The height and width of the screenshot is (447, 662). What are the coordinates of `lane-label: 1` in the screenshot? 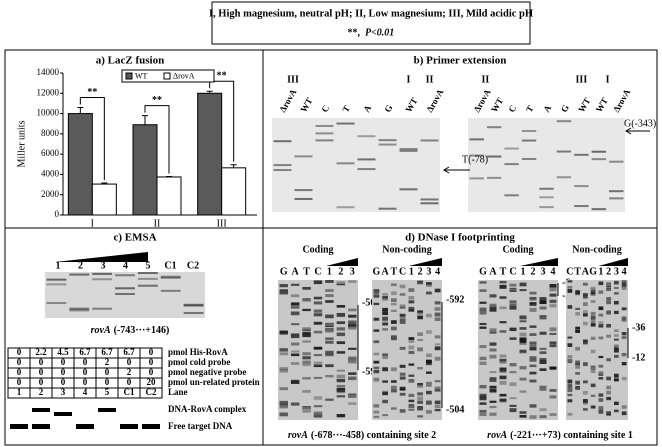 It's located at (523, 271).